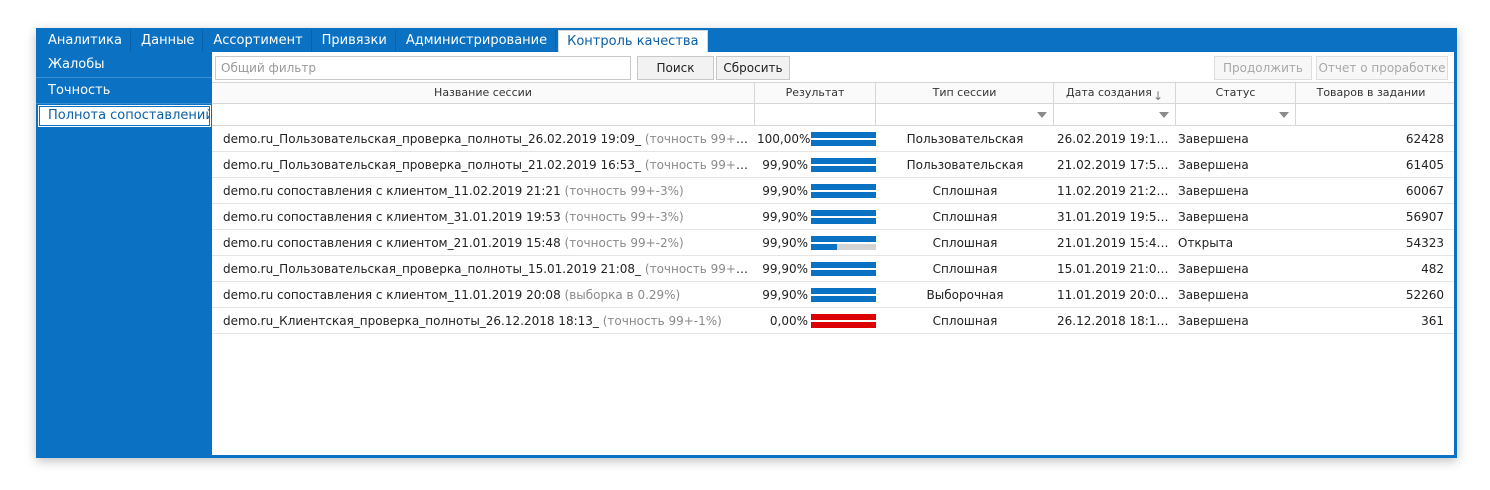  What do you see at coordinates (477, 41) in the screenshot?
I see `tab-administration: Администрирование` at bounding box center [477, 41].